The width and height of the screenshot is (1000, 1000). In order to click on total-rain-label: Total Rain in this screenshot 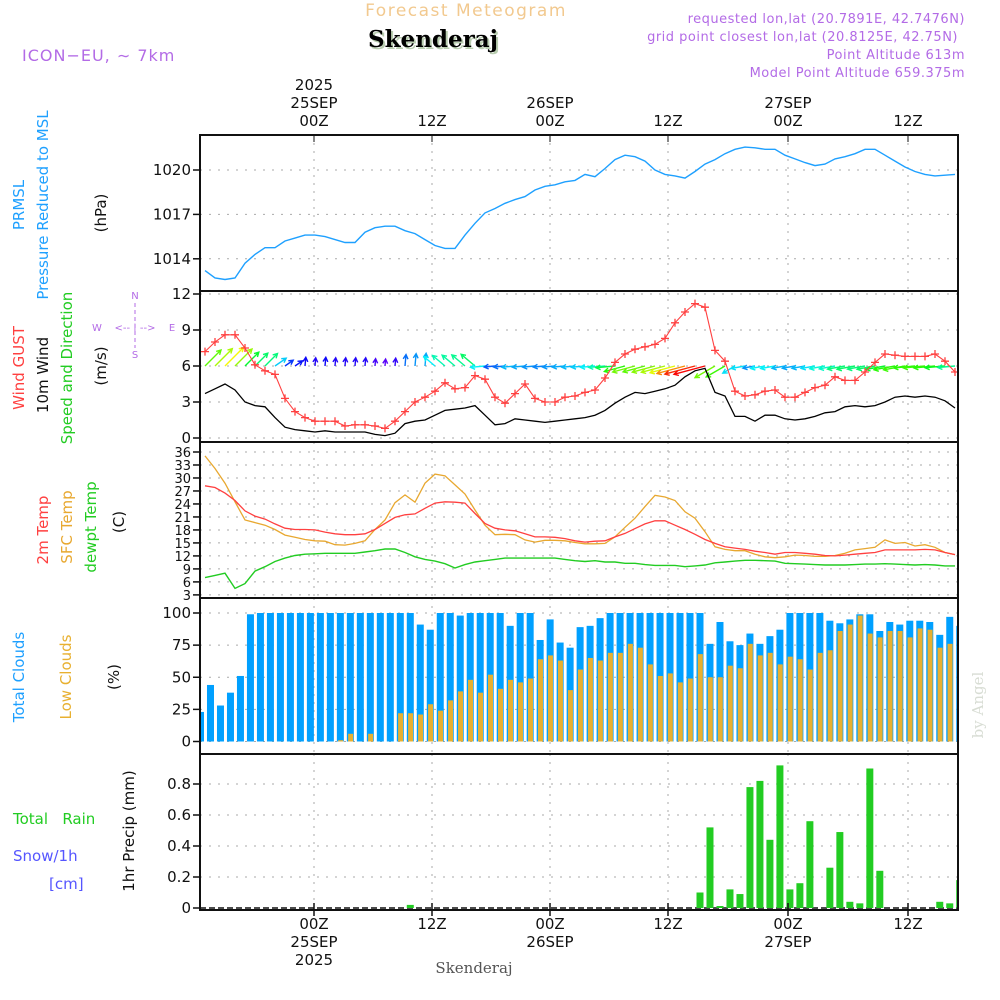, I will do `click(53, 819)`.